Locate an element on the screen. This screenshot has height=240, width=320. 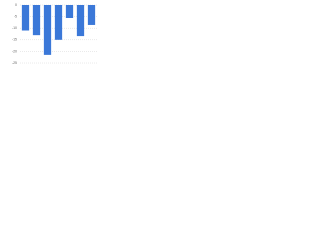
y-tick-label: -15 is located at coordinates (14, 40).